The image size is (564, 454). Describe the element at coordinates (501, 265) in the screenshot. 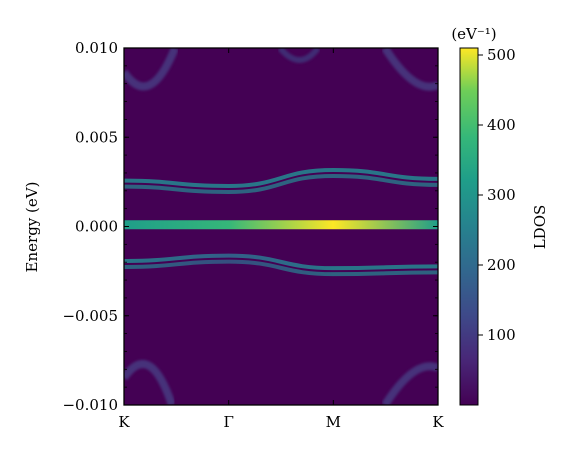

I see `colorbar-tick-label: 200` at that location.